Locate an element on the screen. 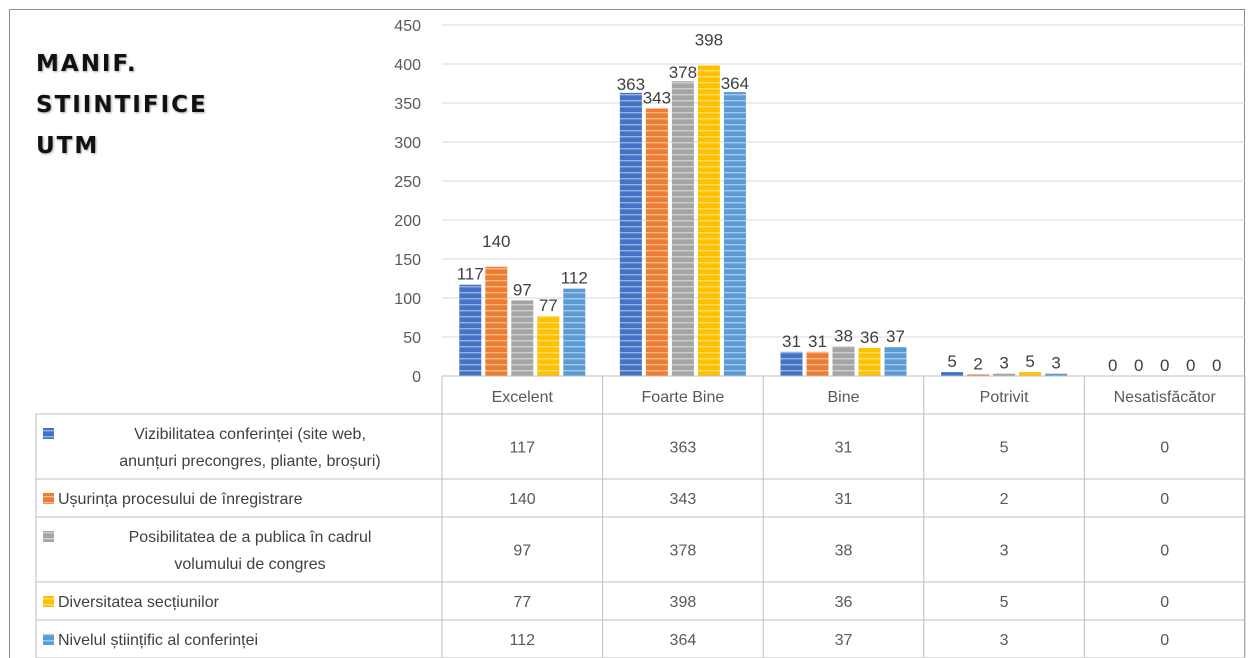  table-cell: 117 is located at coordinates (523, 448).